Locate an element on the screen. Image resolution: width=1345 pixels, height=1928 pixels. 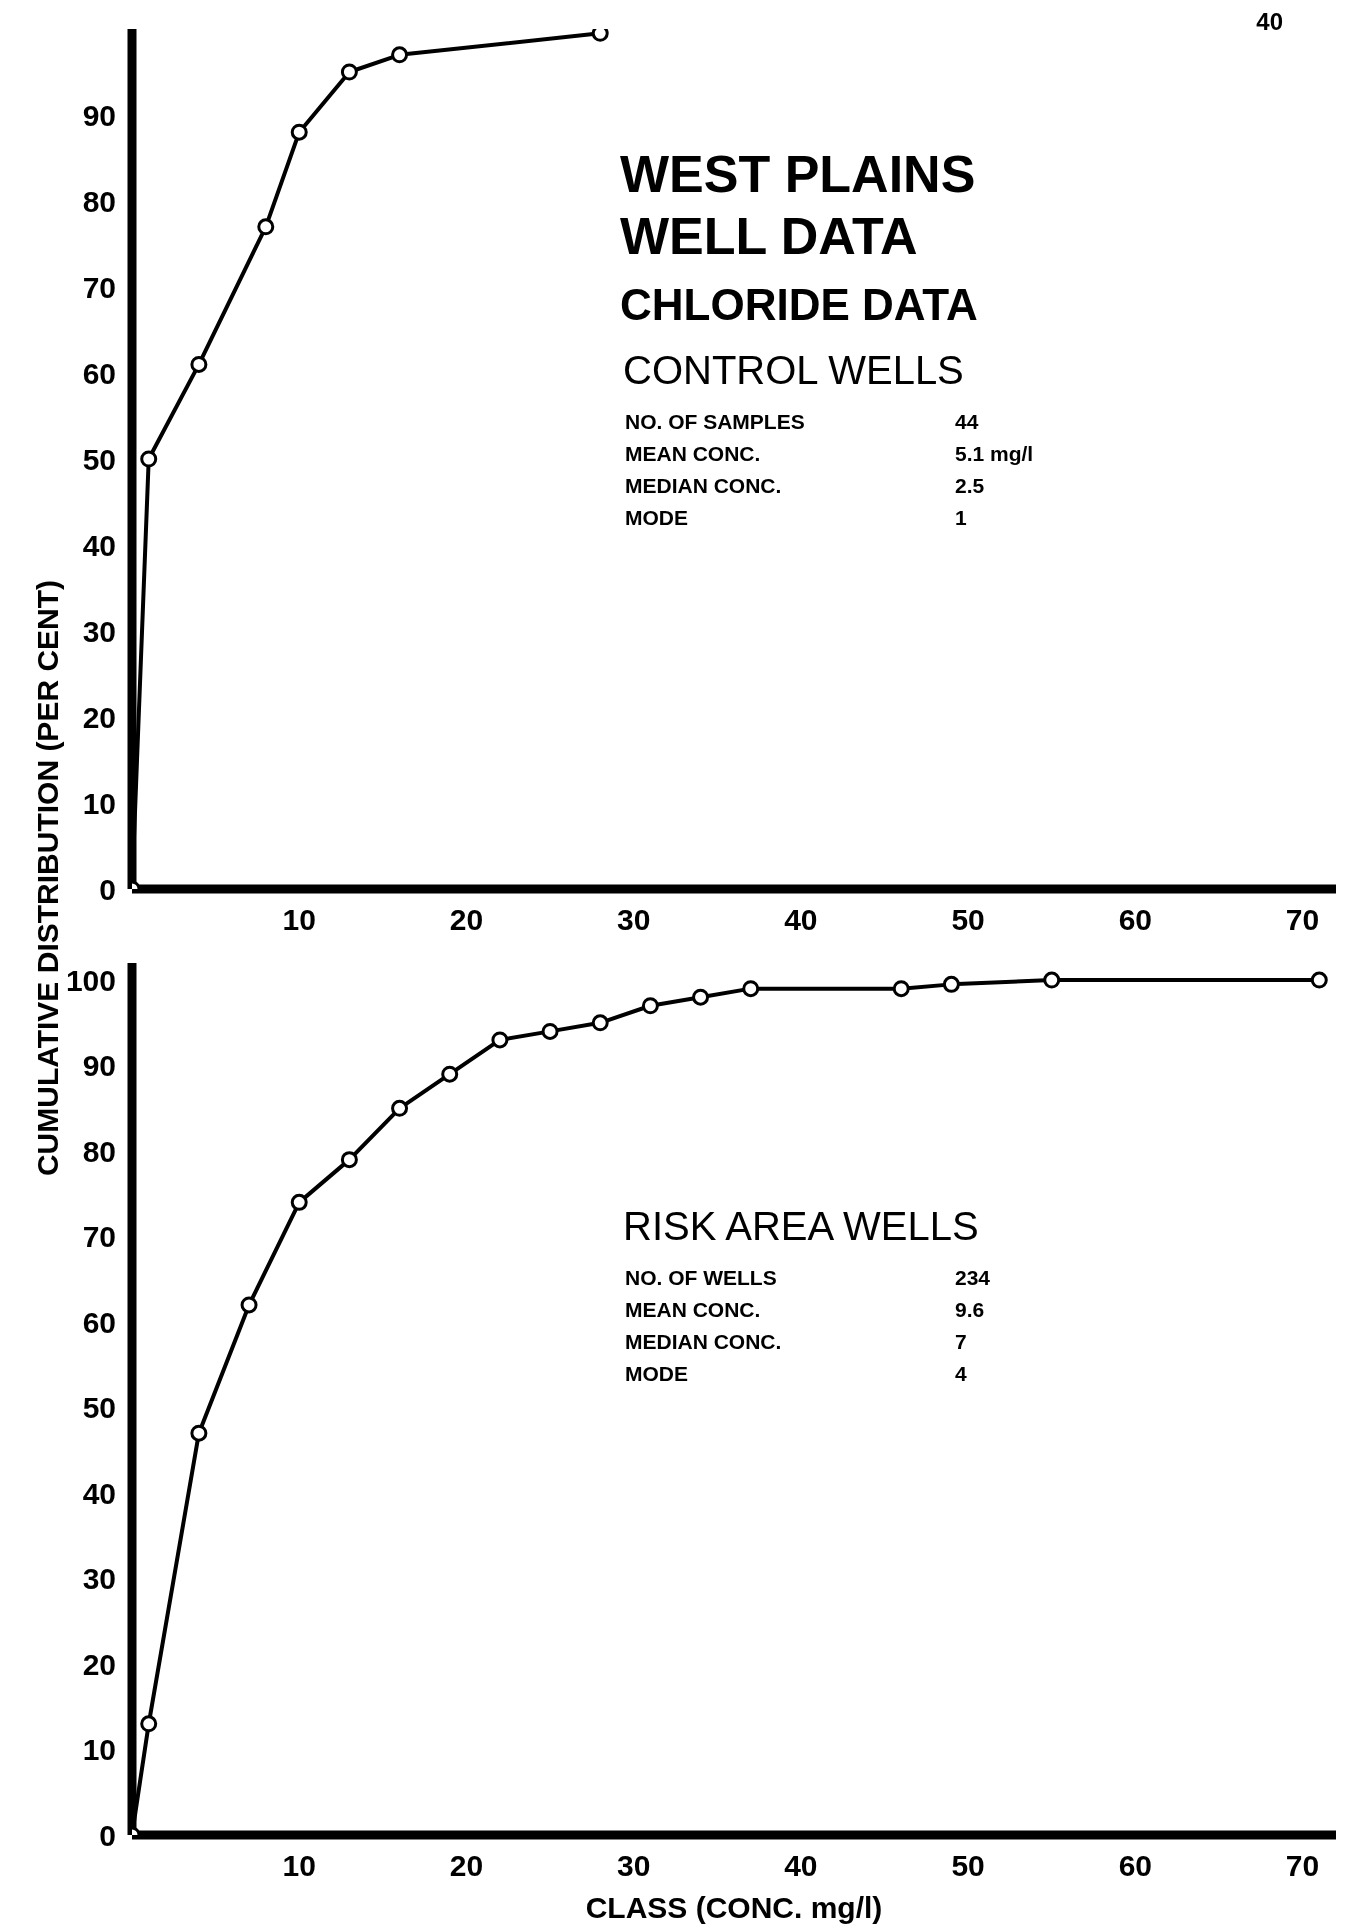
x-axis-title: CLASS (CONC. mg/l) is located at coordinates (734, 1907).